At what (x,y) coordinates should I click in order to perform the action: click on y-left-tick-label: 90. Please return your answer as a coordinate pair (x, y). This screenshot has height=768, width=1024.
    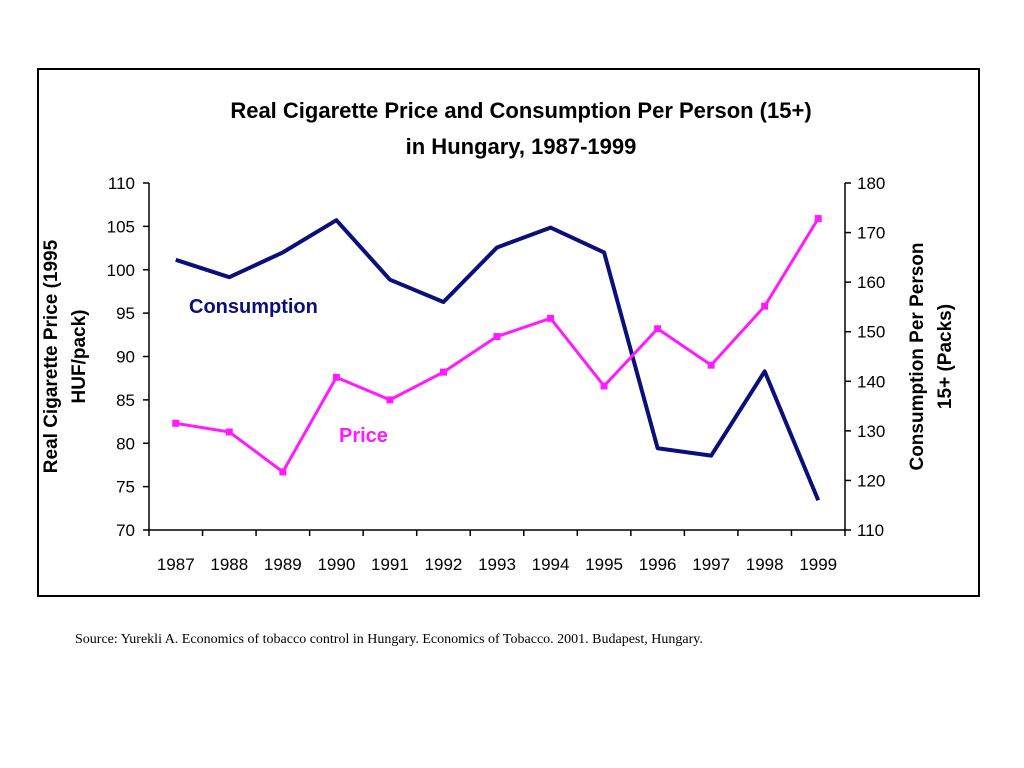
    Looking at the image, I should click on (125, 357).